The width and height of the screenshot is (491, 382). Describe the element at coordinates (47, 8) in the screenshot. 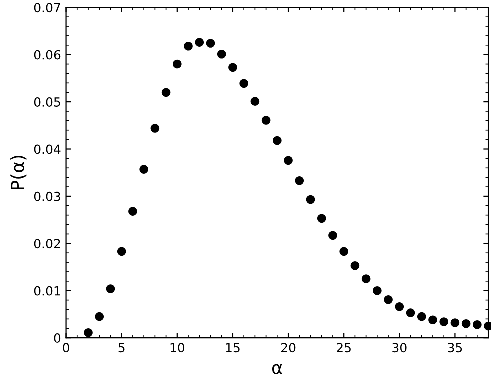

I see `y-tick-label: 0.07` at that location.